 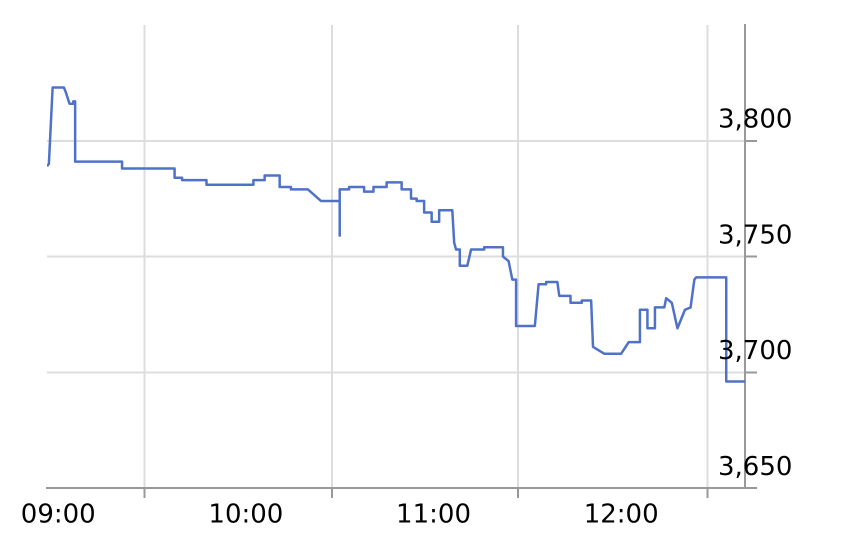 What do you see at coordinates (755, 235) in the screenshot?
I see `y-tick-label: 3,750` at bounding box center [755, 235].